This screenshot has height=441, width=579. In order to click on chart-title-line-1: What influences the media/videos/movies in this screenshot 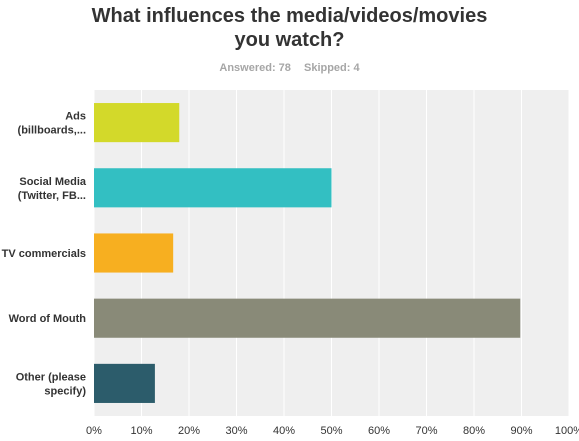, I will do `click(289, 16)`.